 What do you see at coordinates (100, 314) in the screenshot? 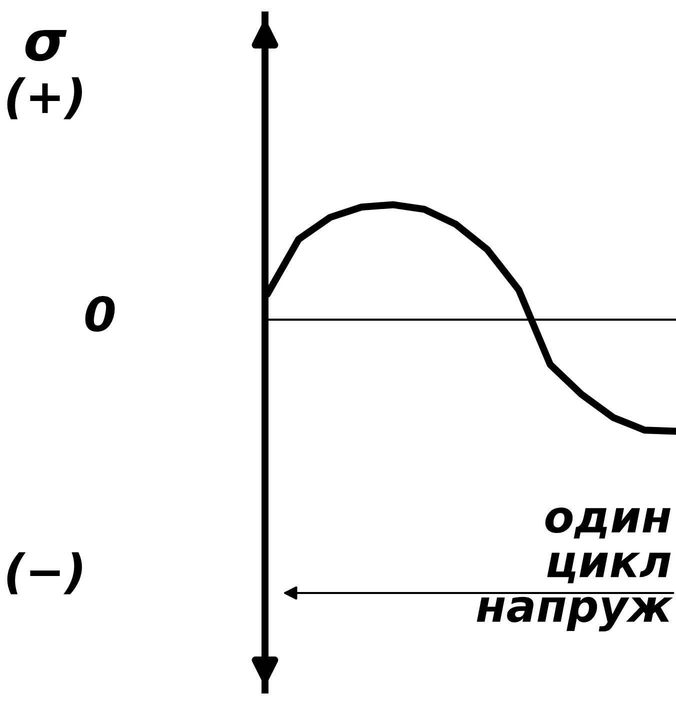
I see `text: 0` at bounding box center [100, 314].